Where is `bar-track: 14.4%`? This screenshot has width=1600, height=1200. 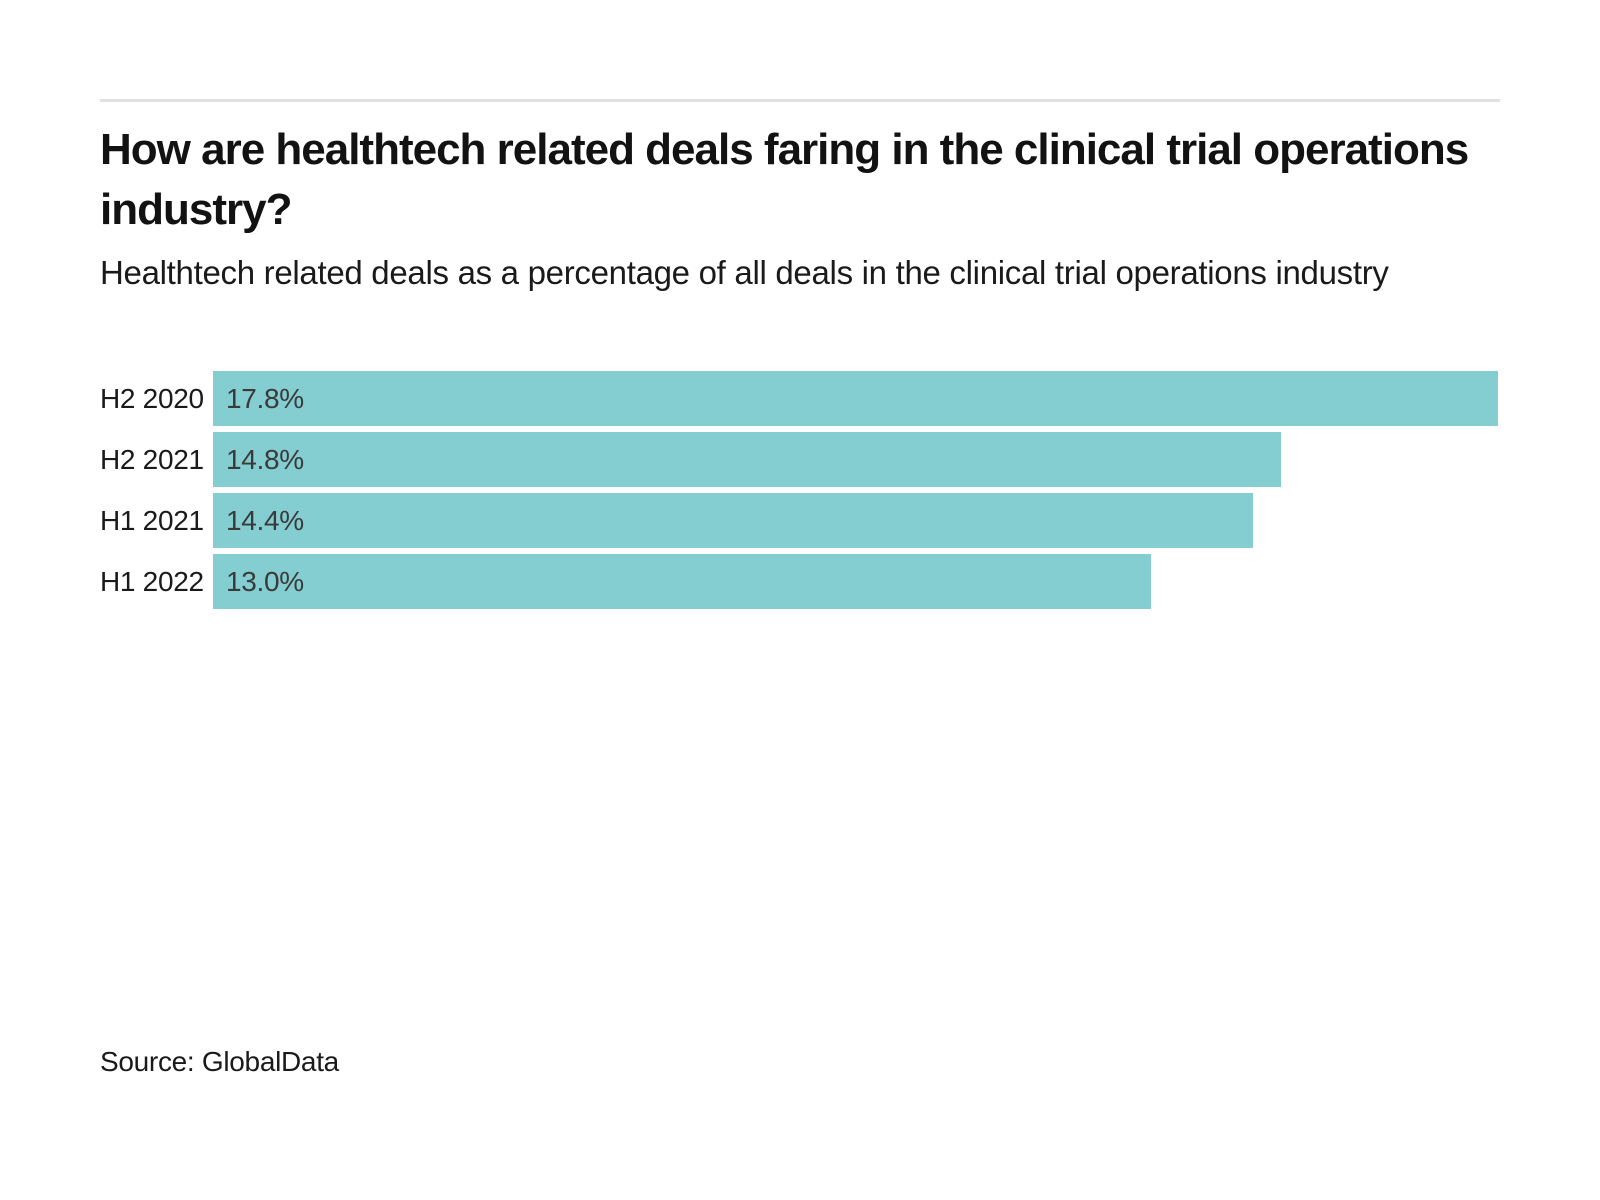
bar-track: 14.4% is located at coordinates (855, 520).